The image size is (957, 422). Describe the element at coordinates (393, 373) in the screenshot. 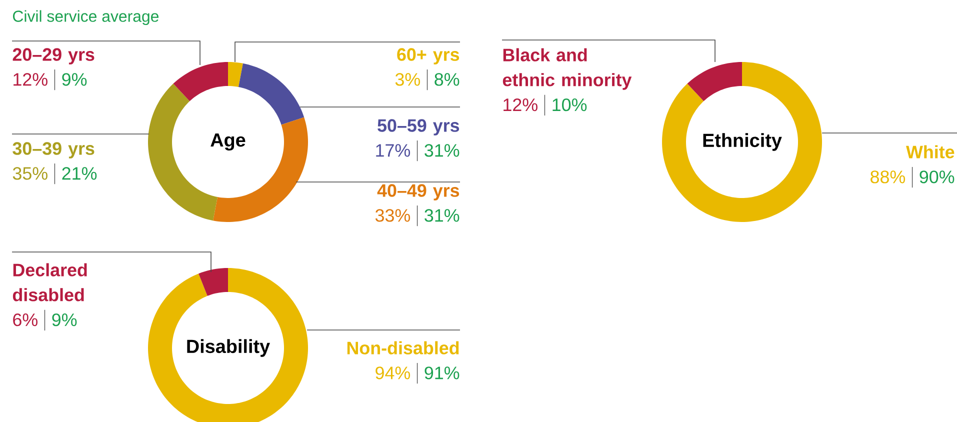

I see `data-label: 94%` at that location.